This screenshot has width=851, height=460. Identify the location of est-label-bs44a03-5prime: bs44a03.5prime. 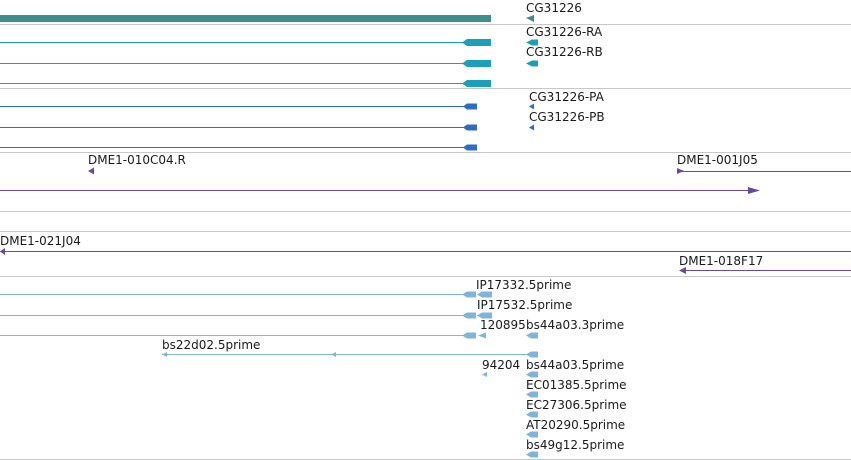
(575, 365).